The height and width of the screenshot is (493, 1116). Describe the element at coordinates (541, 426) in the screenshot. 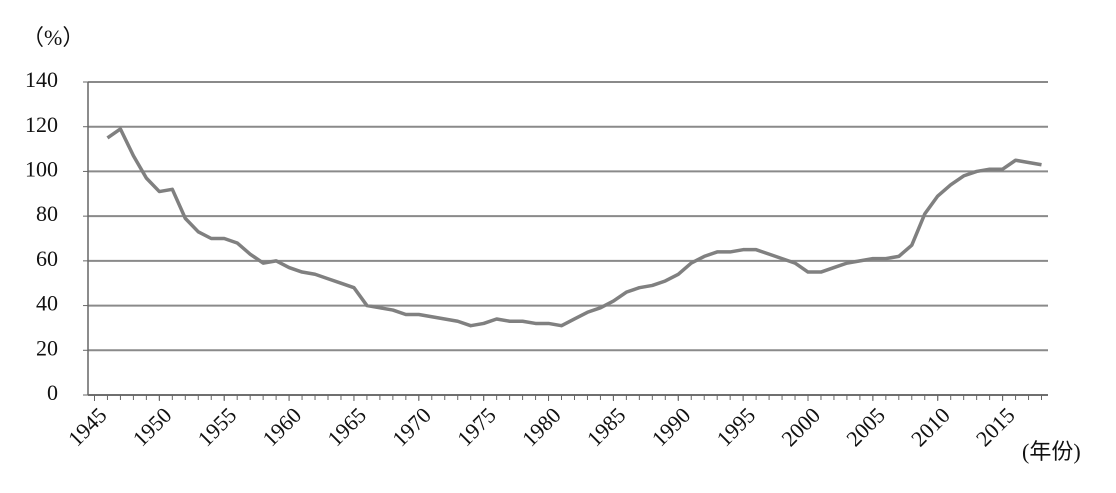

I see `x-tick-label: 1980` at that location.